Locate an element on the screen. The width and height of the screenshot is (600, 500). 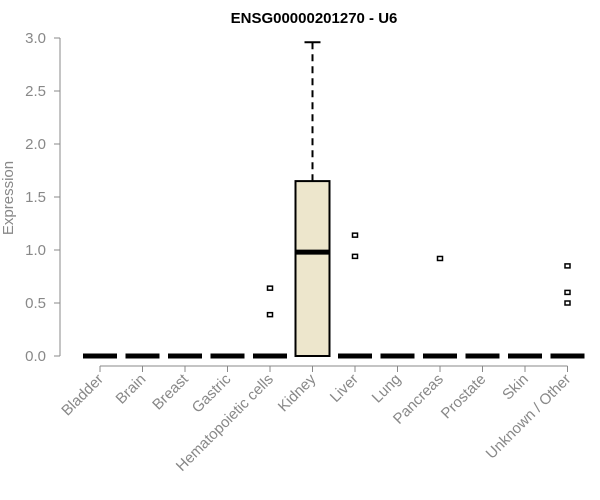
box-unknown-other is located at coordinates (567, 311).